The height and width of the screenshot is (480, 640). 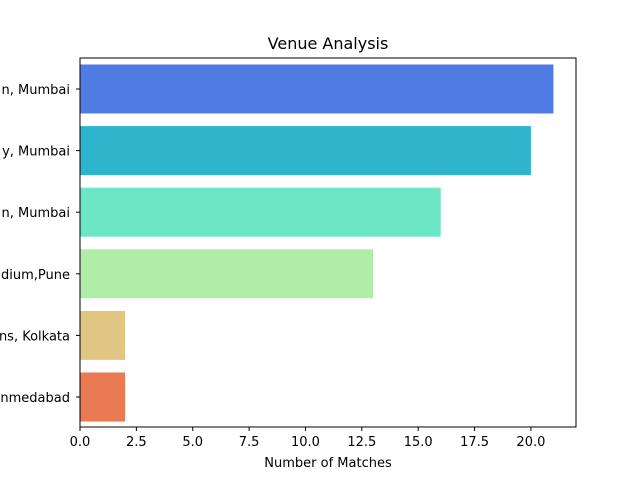 What do you see at coordinates (35, 398) in the screenshot?
I see `y-tick-label: nmedabad` at bounding box center [35, 398].